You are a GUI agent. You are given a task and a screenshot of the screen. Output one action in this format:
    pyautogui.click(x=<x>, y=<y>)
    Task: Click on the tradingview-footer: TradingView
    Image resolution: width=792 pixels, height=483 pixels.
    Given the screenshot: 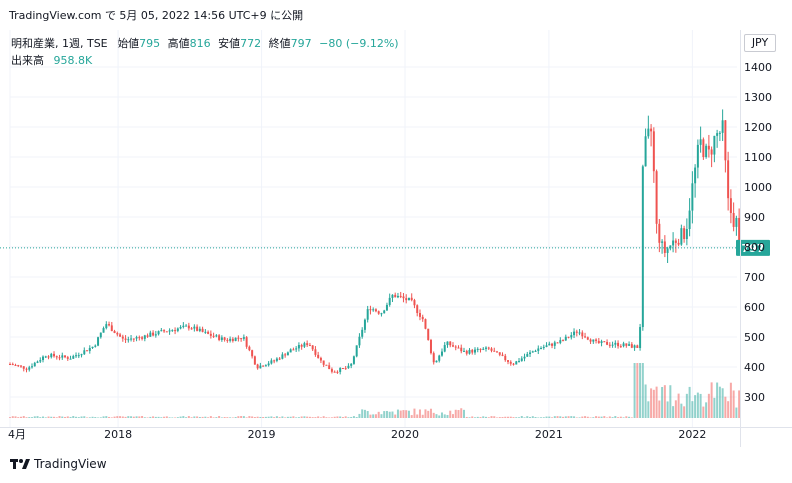 What is the action you would take?
    pyautogui.click(x=58, y=464)
    